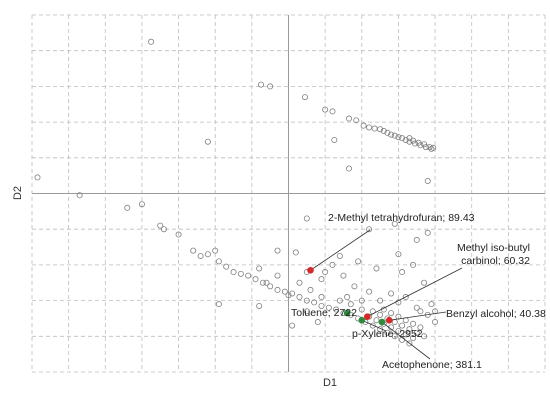 This screenshot has height=403, width=550. I want to click on annotation-label: p-Xylene; 2952, so click(387, 334).